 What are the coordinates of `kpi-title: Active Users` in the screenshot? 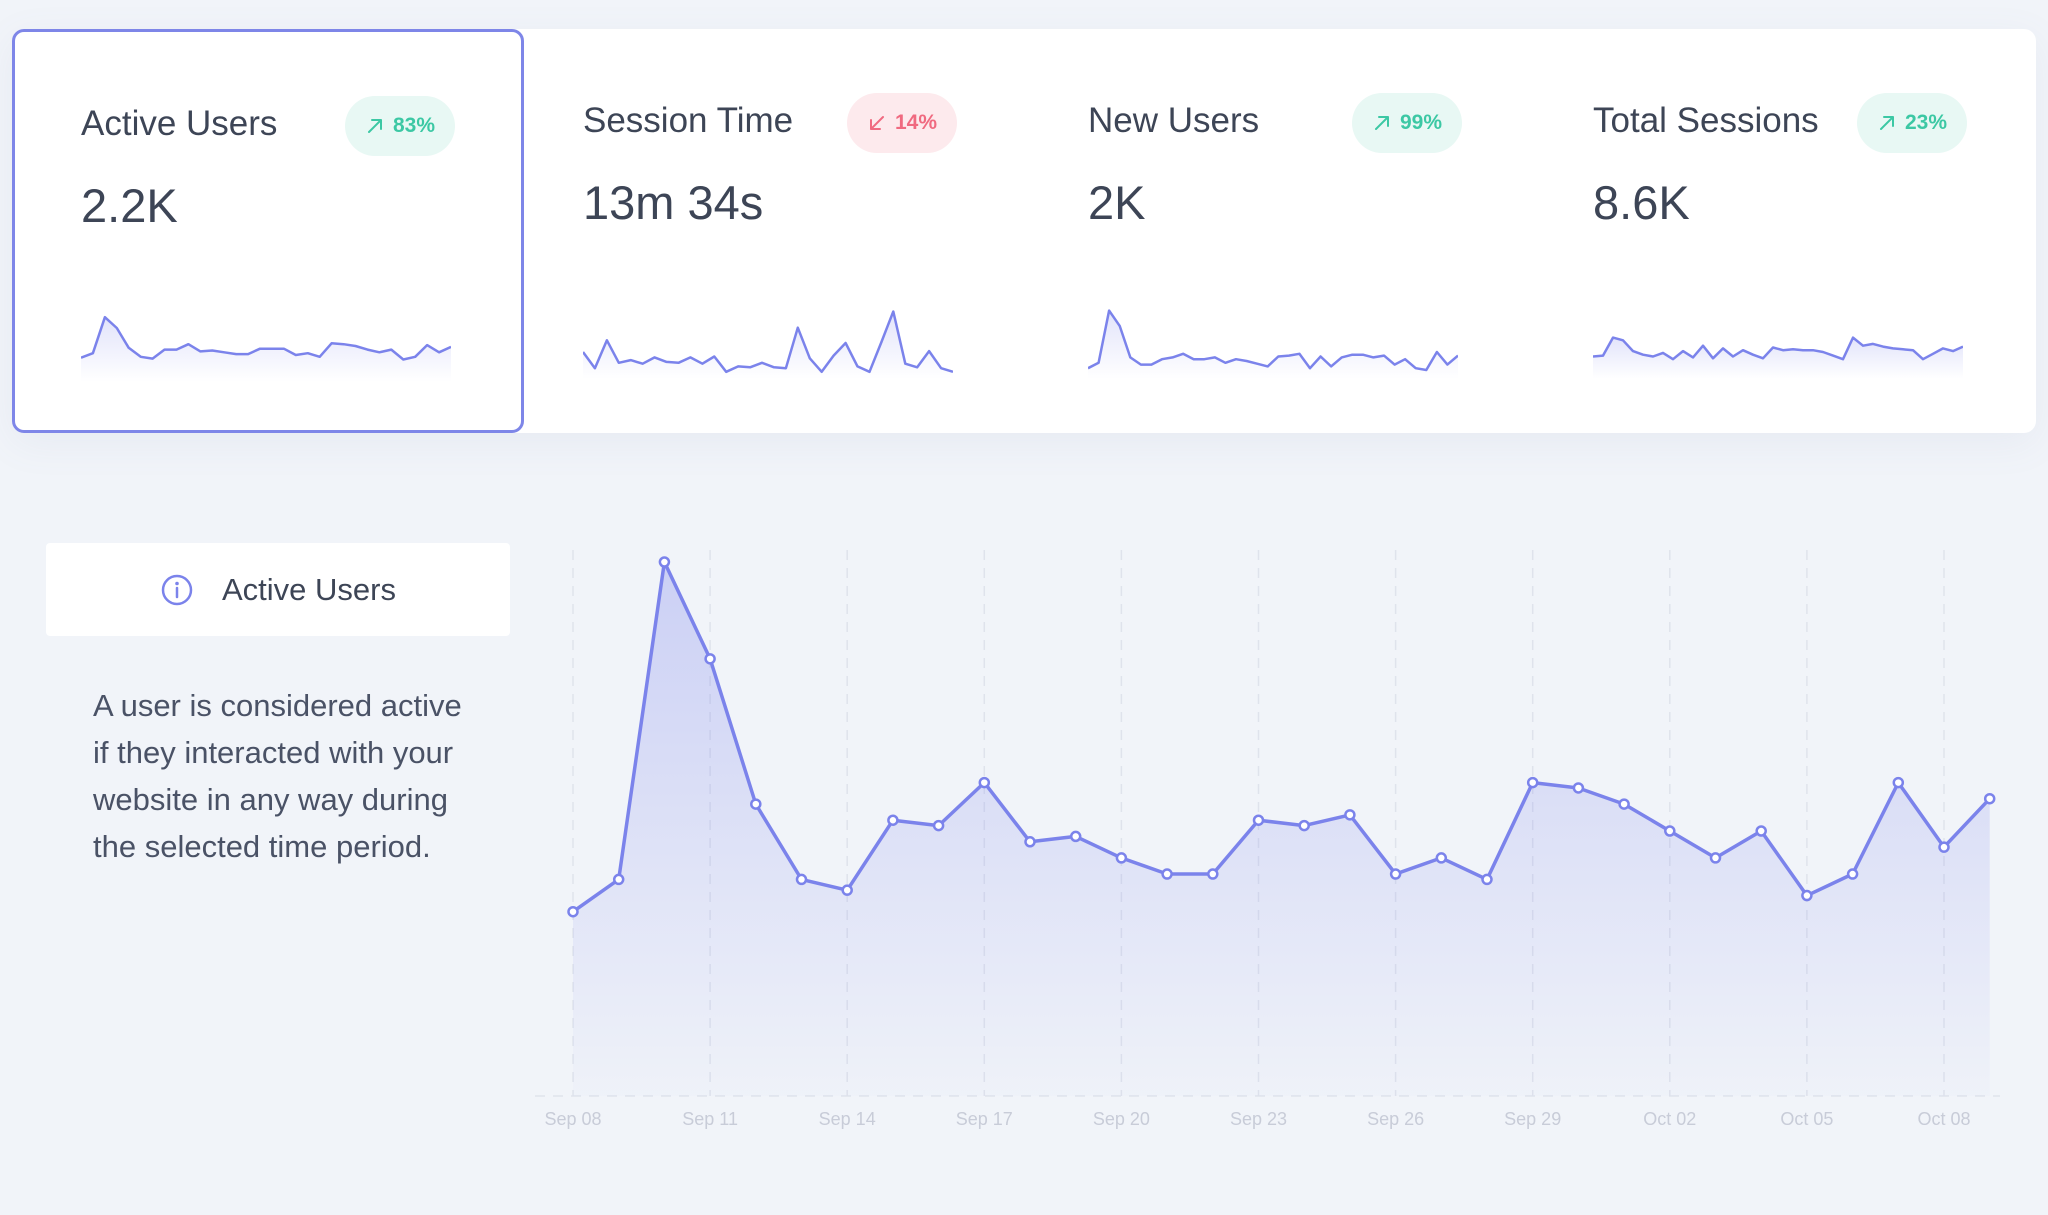 It's located at (179, 123).